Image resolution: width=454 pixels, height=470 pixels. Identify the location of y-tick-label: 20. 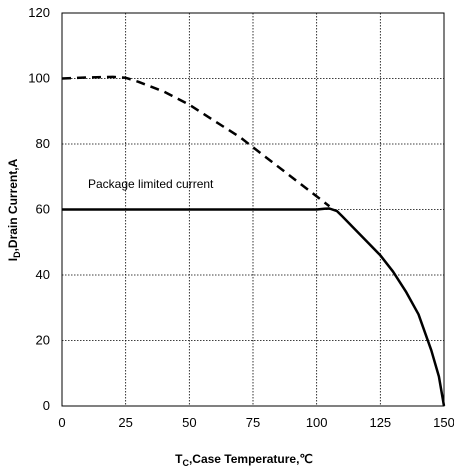
(43, 340).